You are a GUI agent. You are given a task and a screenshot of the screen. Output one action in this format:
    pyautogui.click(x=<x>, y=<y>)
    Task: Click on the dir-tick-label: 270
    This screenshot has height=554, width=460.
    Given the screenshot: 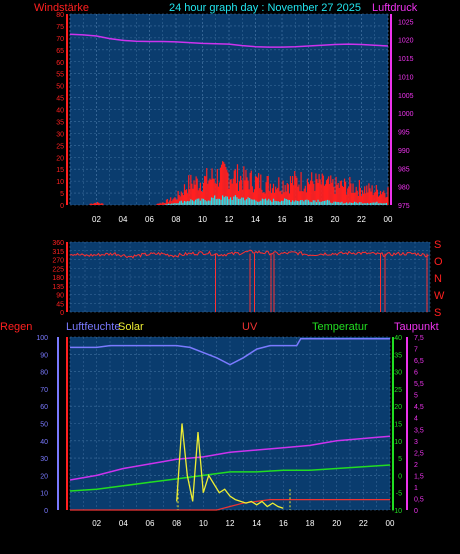 What is the action you would take?
    pyautogui.click(x=58, y=261)
    